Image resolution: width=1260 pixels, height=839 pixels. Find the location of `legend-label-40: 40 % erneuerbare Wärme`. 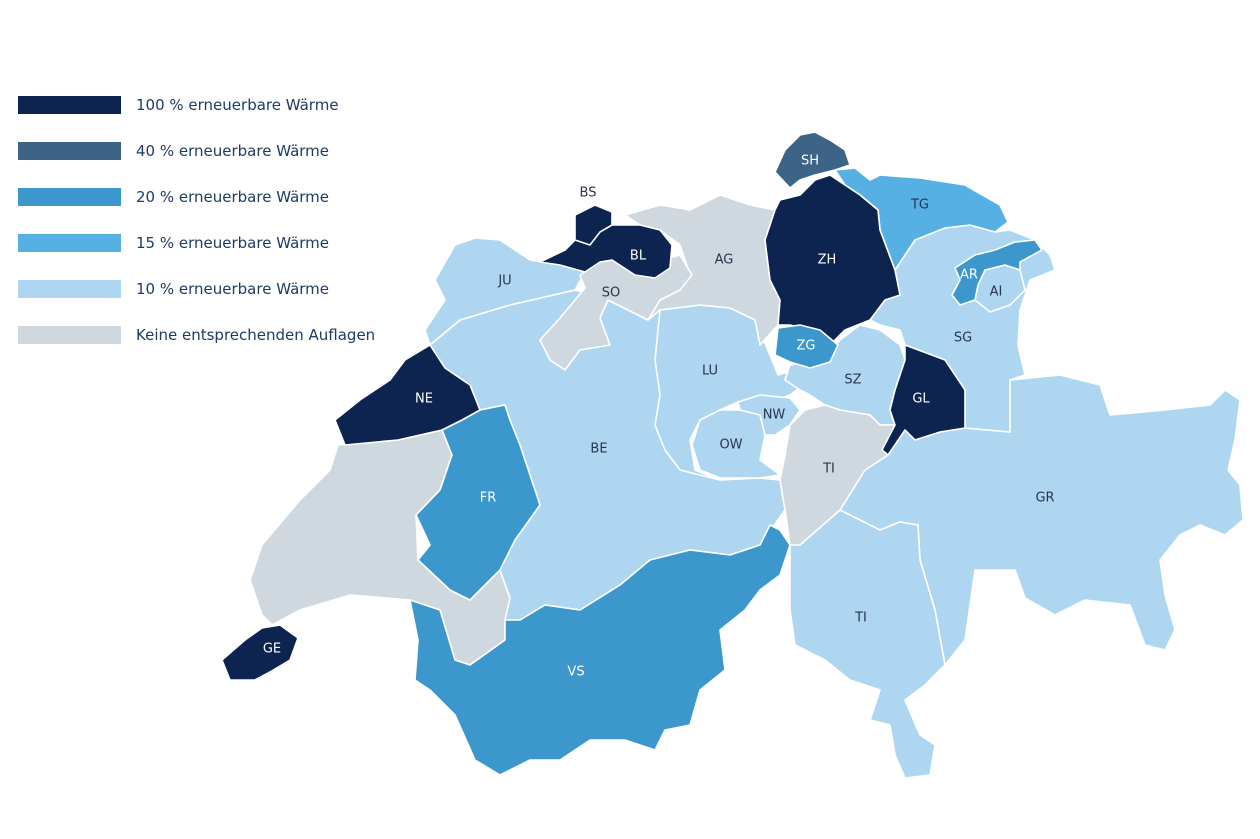

legend-label-40: 40 % erneuerbare Wärme is located at coordinates (233, 151).